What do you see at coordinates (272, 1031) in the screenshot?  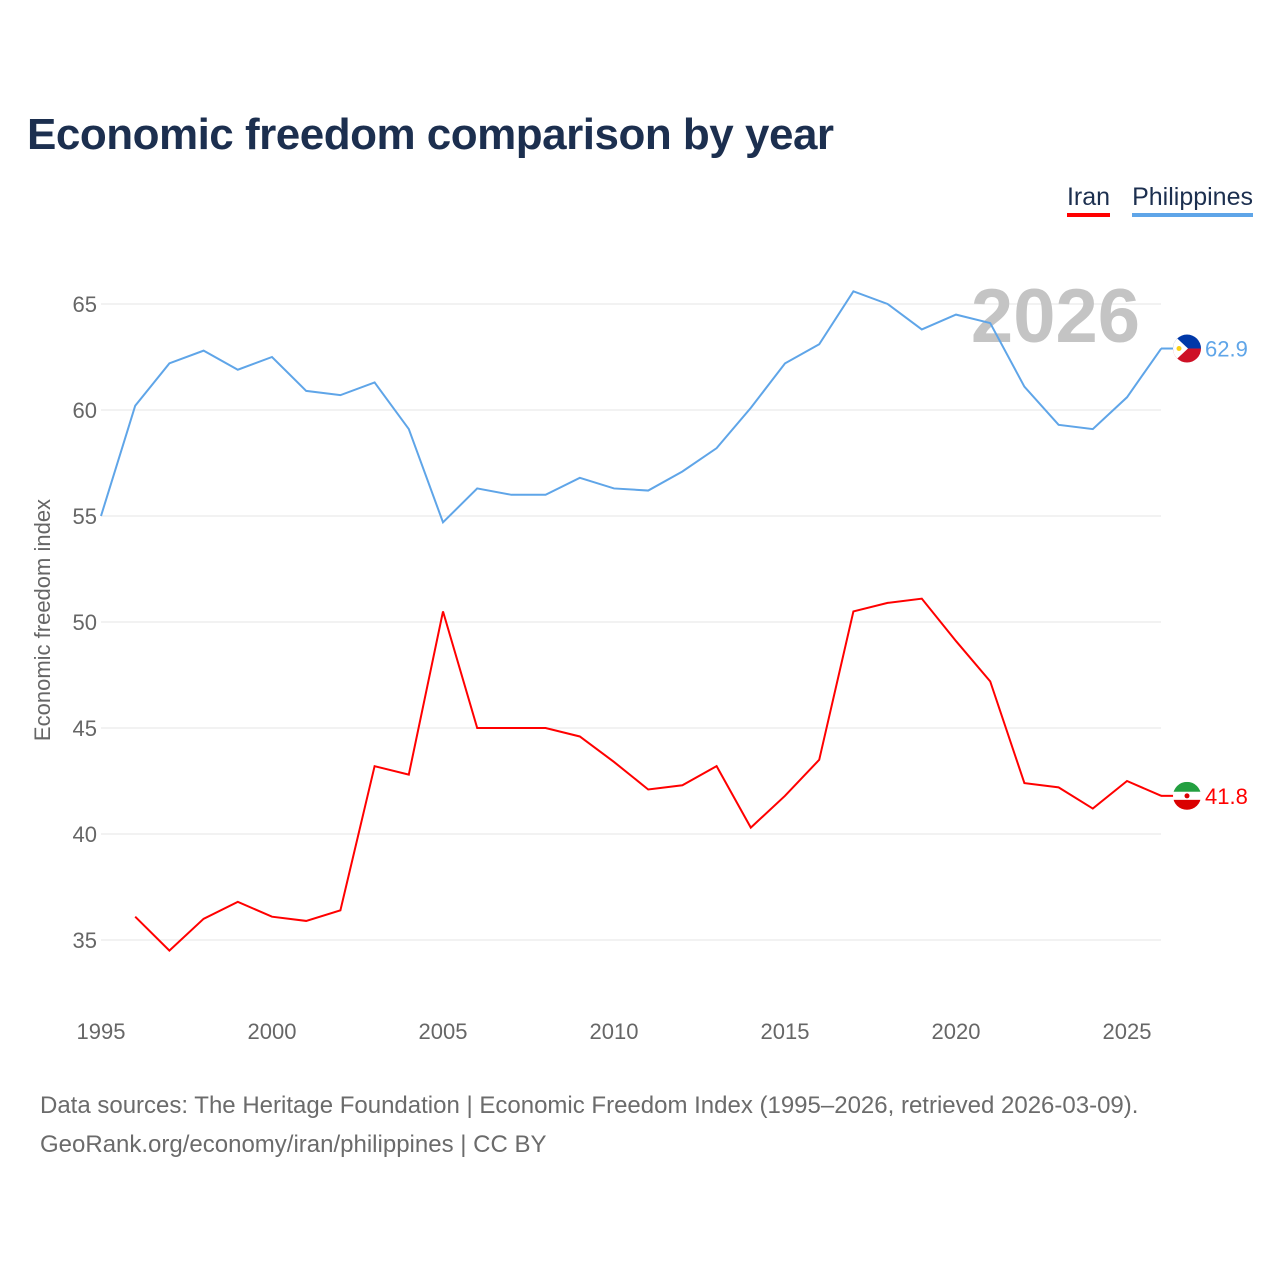 I see `x-tick-label: 2000` at bounding box center [272, 1031].